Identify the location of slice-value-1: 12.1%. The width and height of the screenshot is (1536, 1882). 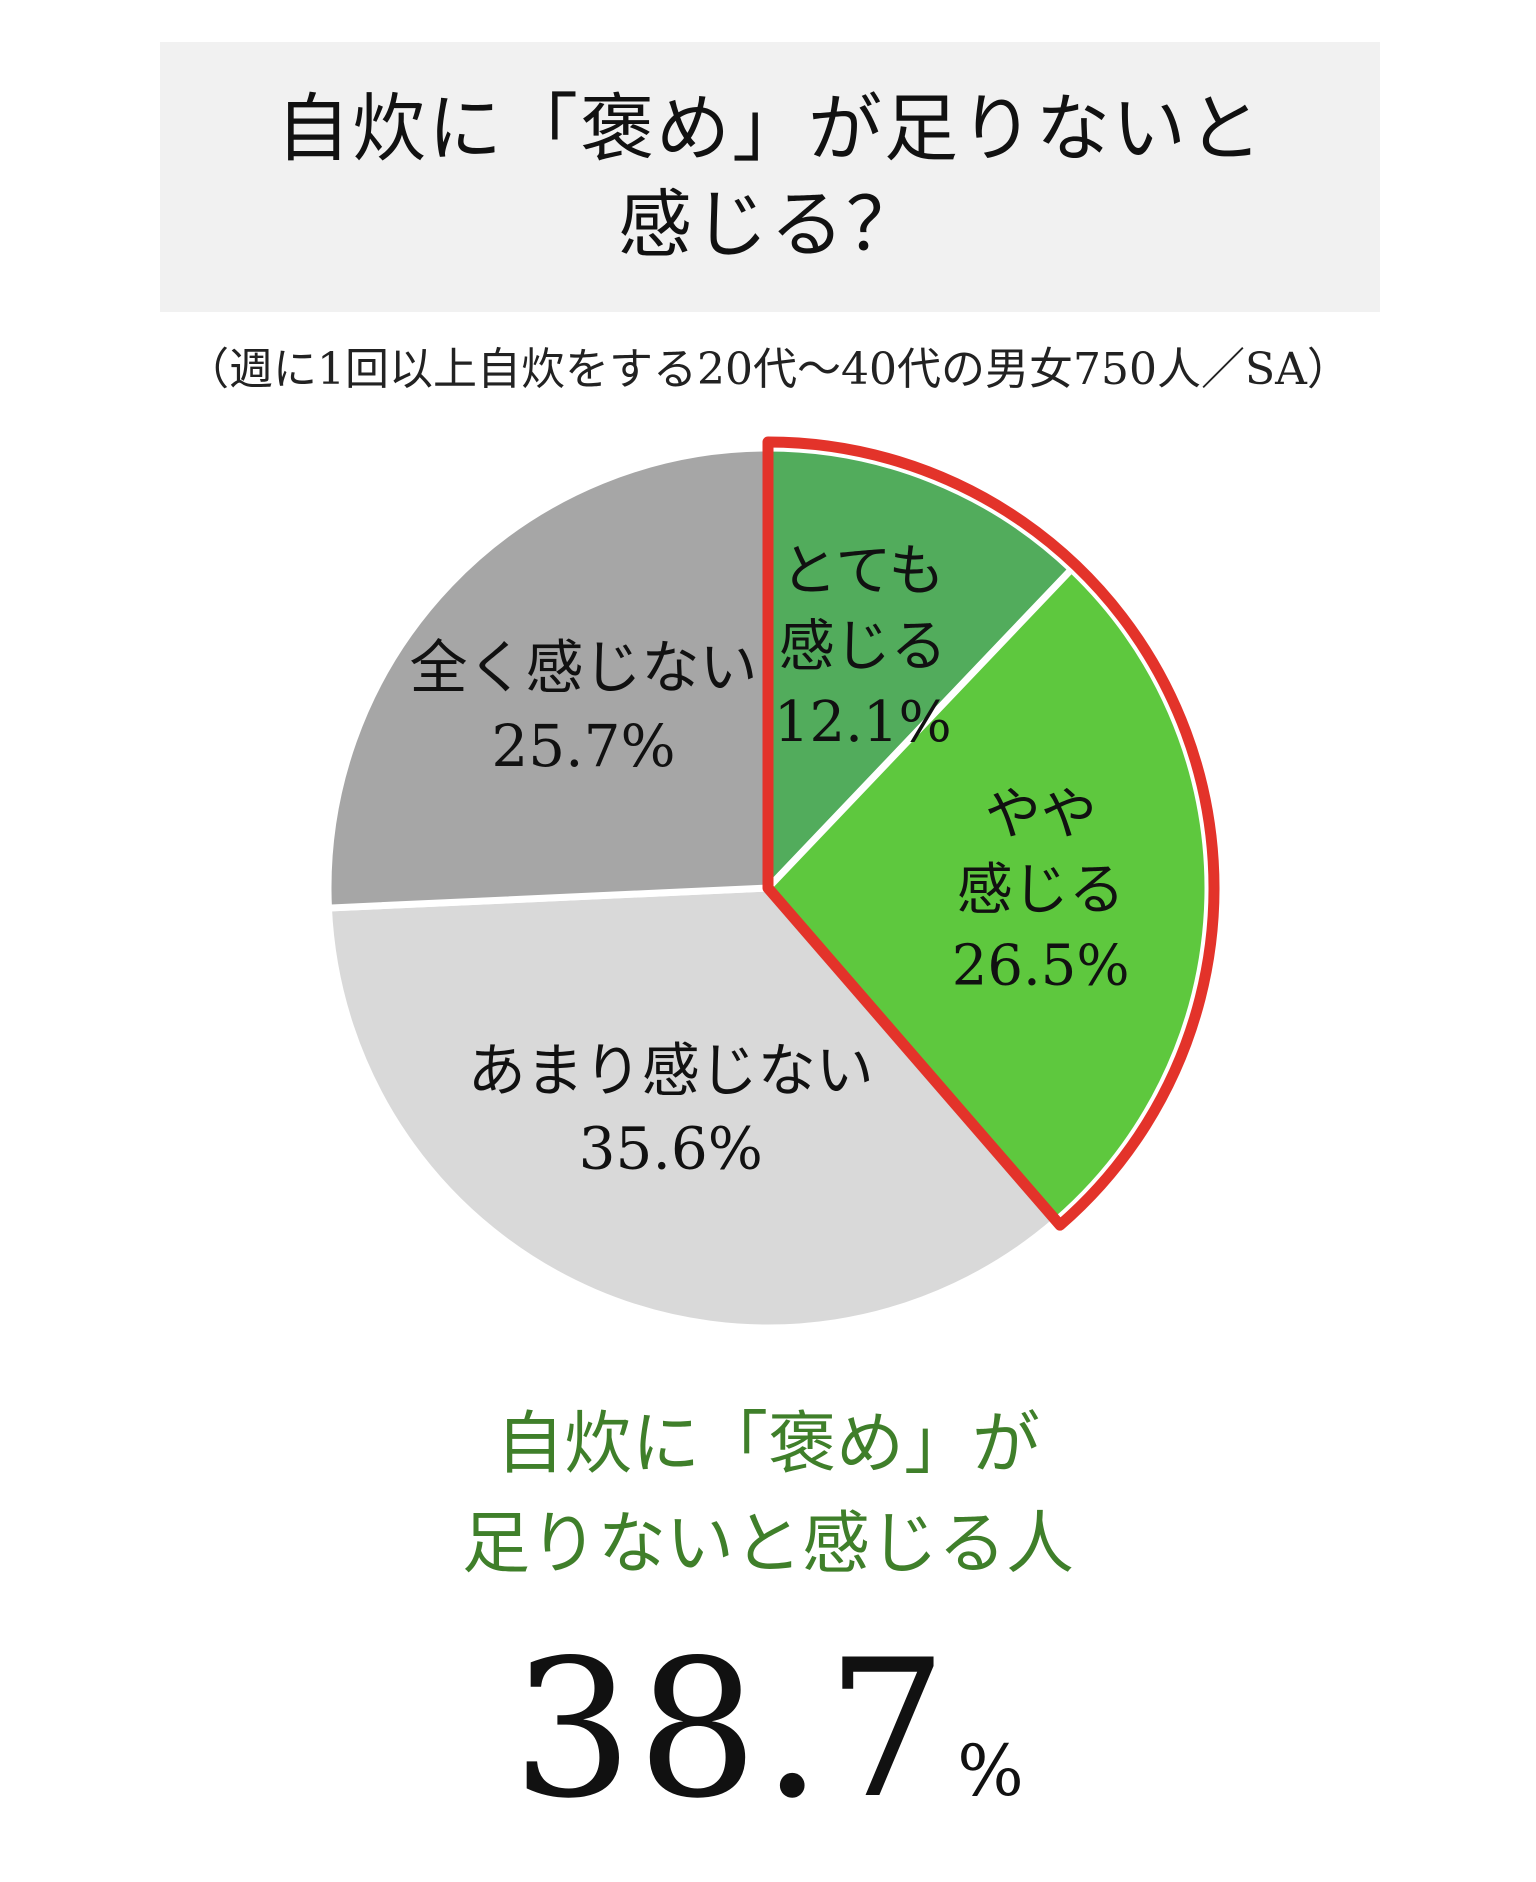
(863, 722).